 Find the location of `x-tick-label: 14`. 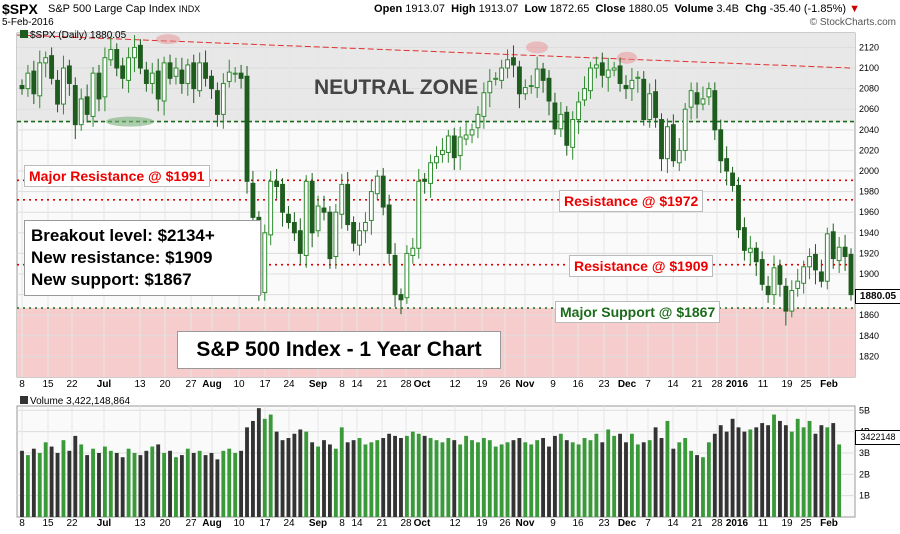

x-tick-label: 14 is located at coordinates (357, 384).